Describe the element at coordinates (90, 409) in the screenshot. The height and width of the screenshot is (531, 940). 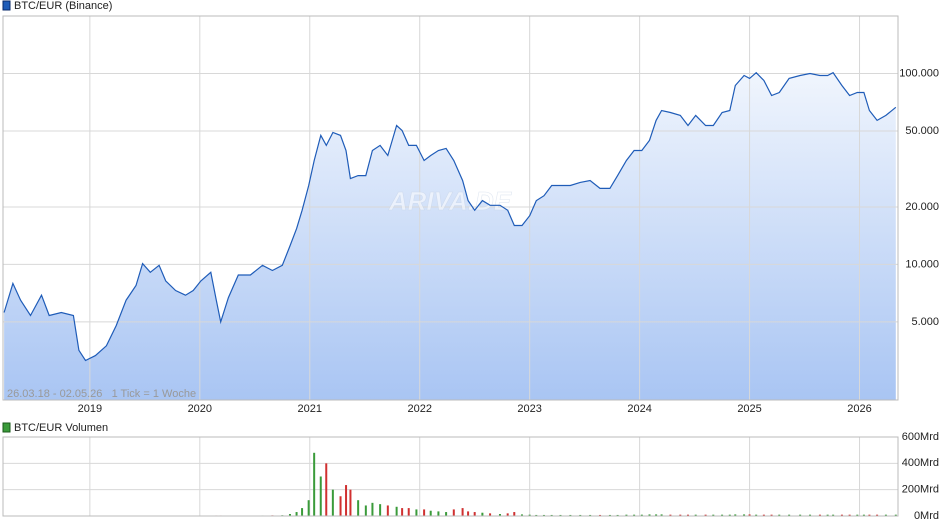
I see `x-tick-label: 2019` at that location.